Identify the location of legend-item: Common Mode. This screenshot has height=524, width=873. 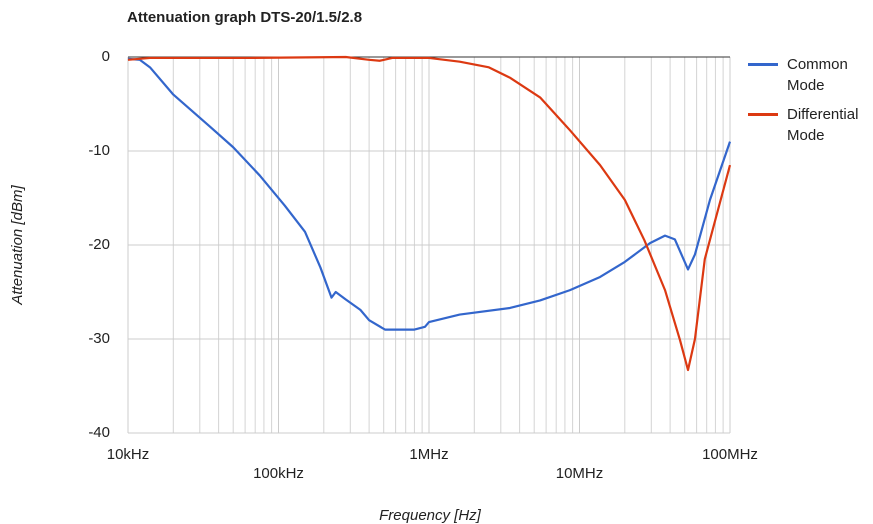
(808, 75).